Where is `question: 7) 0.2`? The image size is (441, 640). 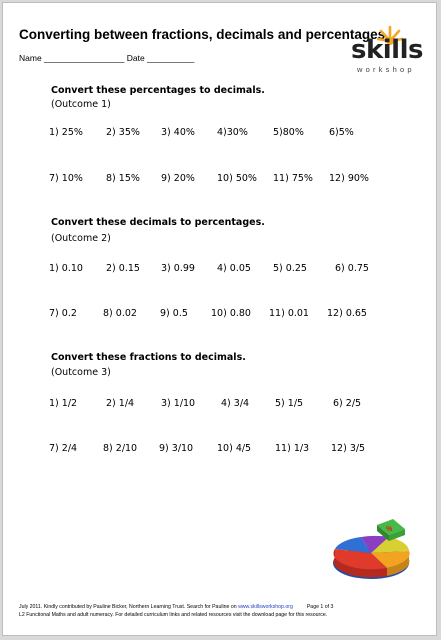 question: 7) 0.2 is located at coordinates (63, 313).